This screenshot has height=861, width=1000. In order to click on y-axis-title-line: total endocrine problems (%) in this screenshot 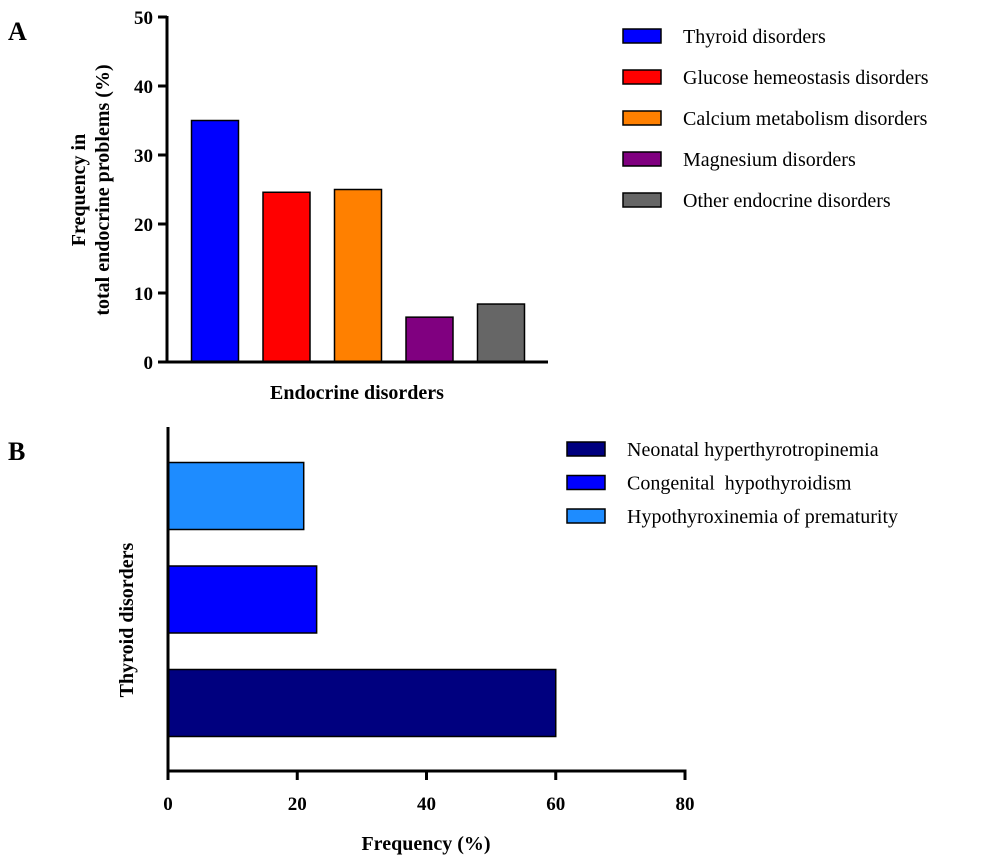, I will do `click(103, 189)`.